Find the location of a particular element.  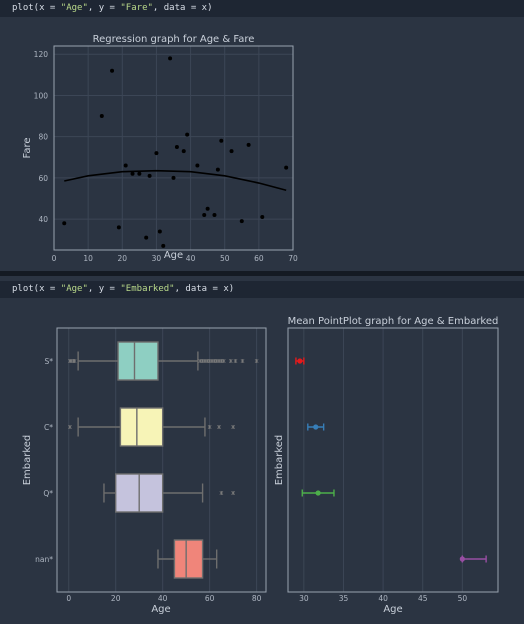

x-tick-label: 10 is located at coordinates (88, 258).